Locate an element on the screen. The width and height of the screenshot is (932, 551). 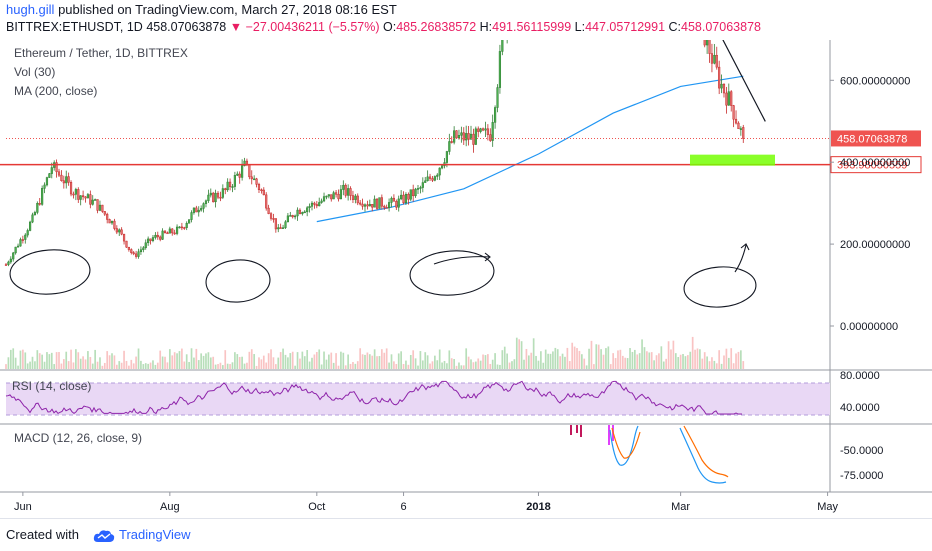
support-label-bg is located at coordinates (876, 165).